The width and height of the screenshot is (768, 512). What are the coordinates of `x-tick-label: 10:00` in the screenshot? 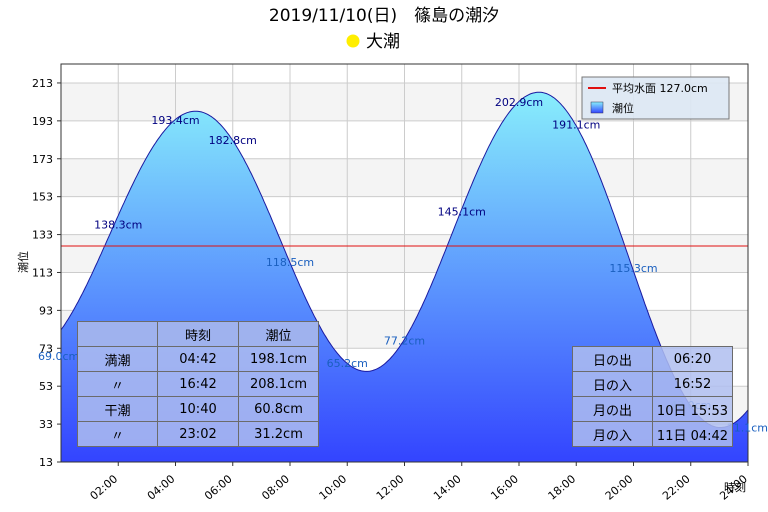 It's located at (333, 487).